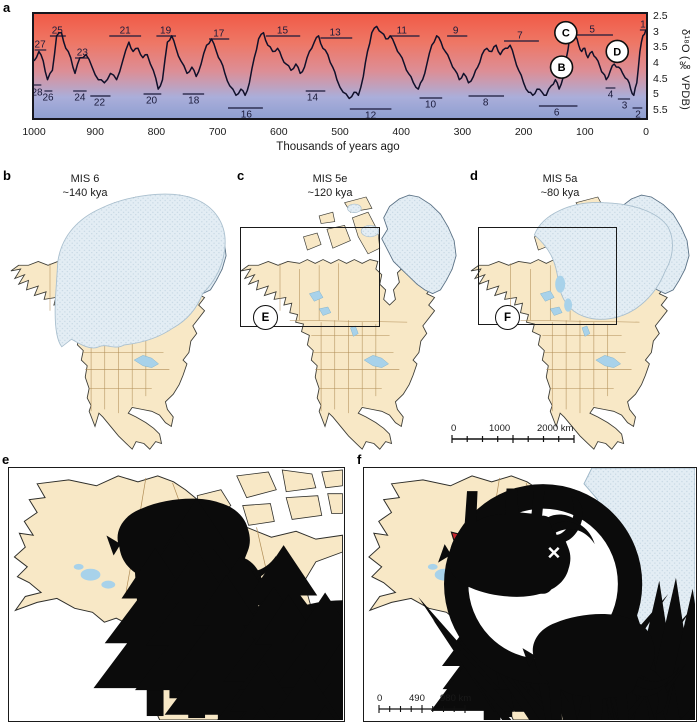 The height and width of the screenshot is (726, 700). What do you see at coordinates (592, 30) in the screenshot?
I see `mis-stage-number: 5` at bounding box center [592, 30].